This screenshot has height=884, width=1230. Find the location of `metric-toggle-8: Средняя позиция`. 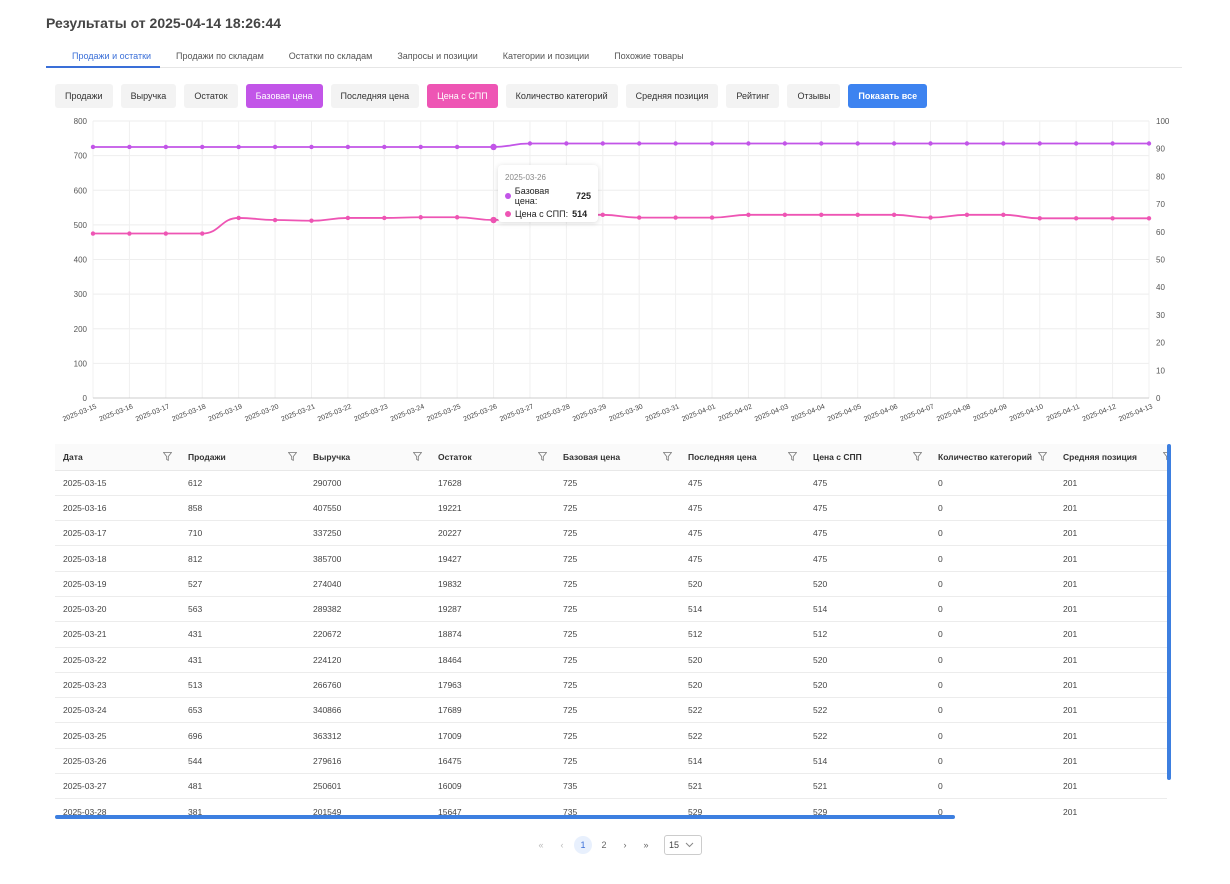

metric-toggle-8: Средняя позиция is located at coordinates (672, 96).